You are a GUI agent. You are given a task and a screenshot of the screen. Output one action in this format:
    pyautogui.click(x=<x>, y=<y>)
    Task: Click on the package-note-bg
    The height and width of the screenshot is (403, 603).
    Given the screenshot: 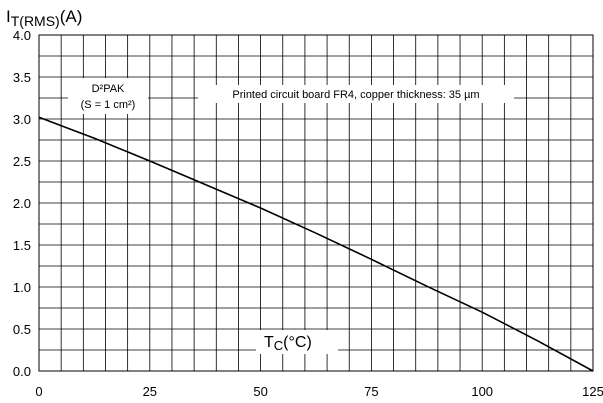 What is the action you would take?
    pyautogui.click(x=108, y=96)
    